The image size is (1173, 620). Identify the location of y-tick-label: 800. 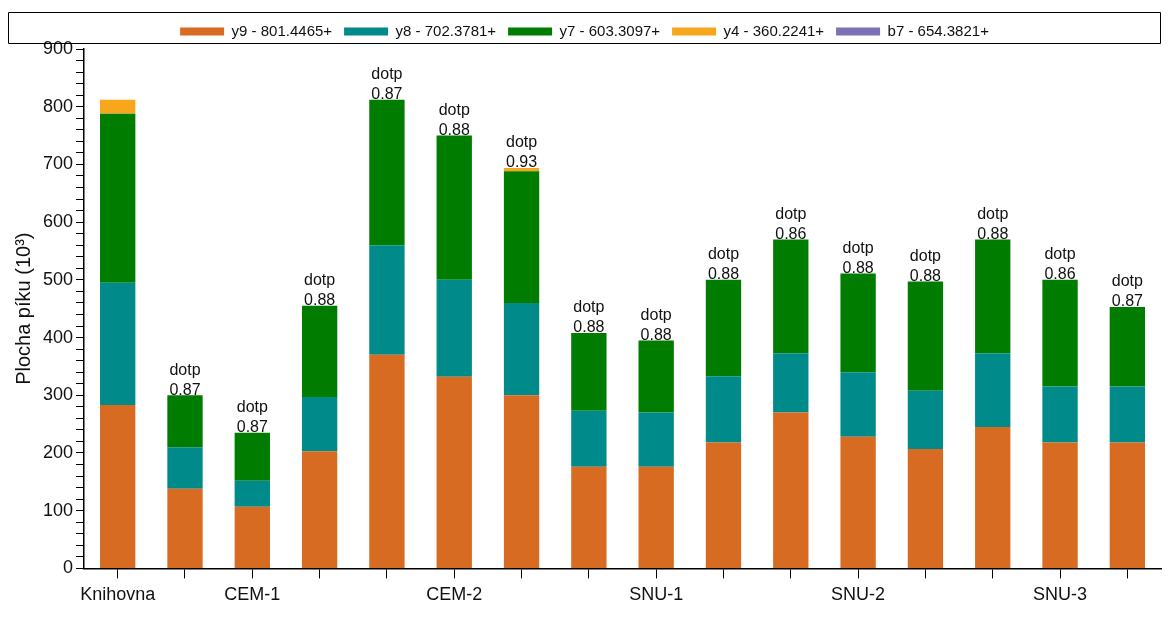
(58, 105).